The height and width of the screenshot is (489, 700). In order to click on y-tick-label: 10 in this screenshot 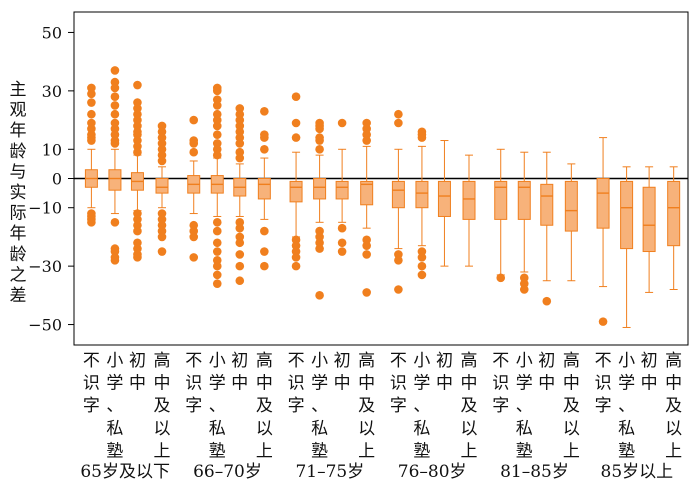, I will do `click(52, 149)`.